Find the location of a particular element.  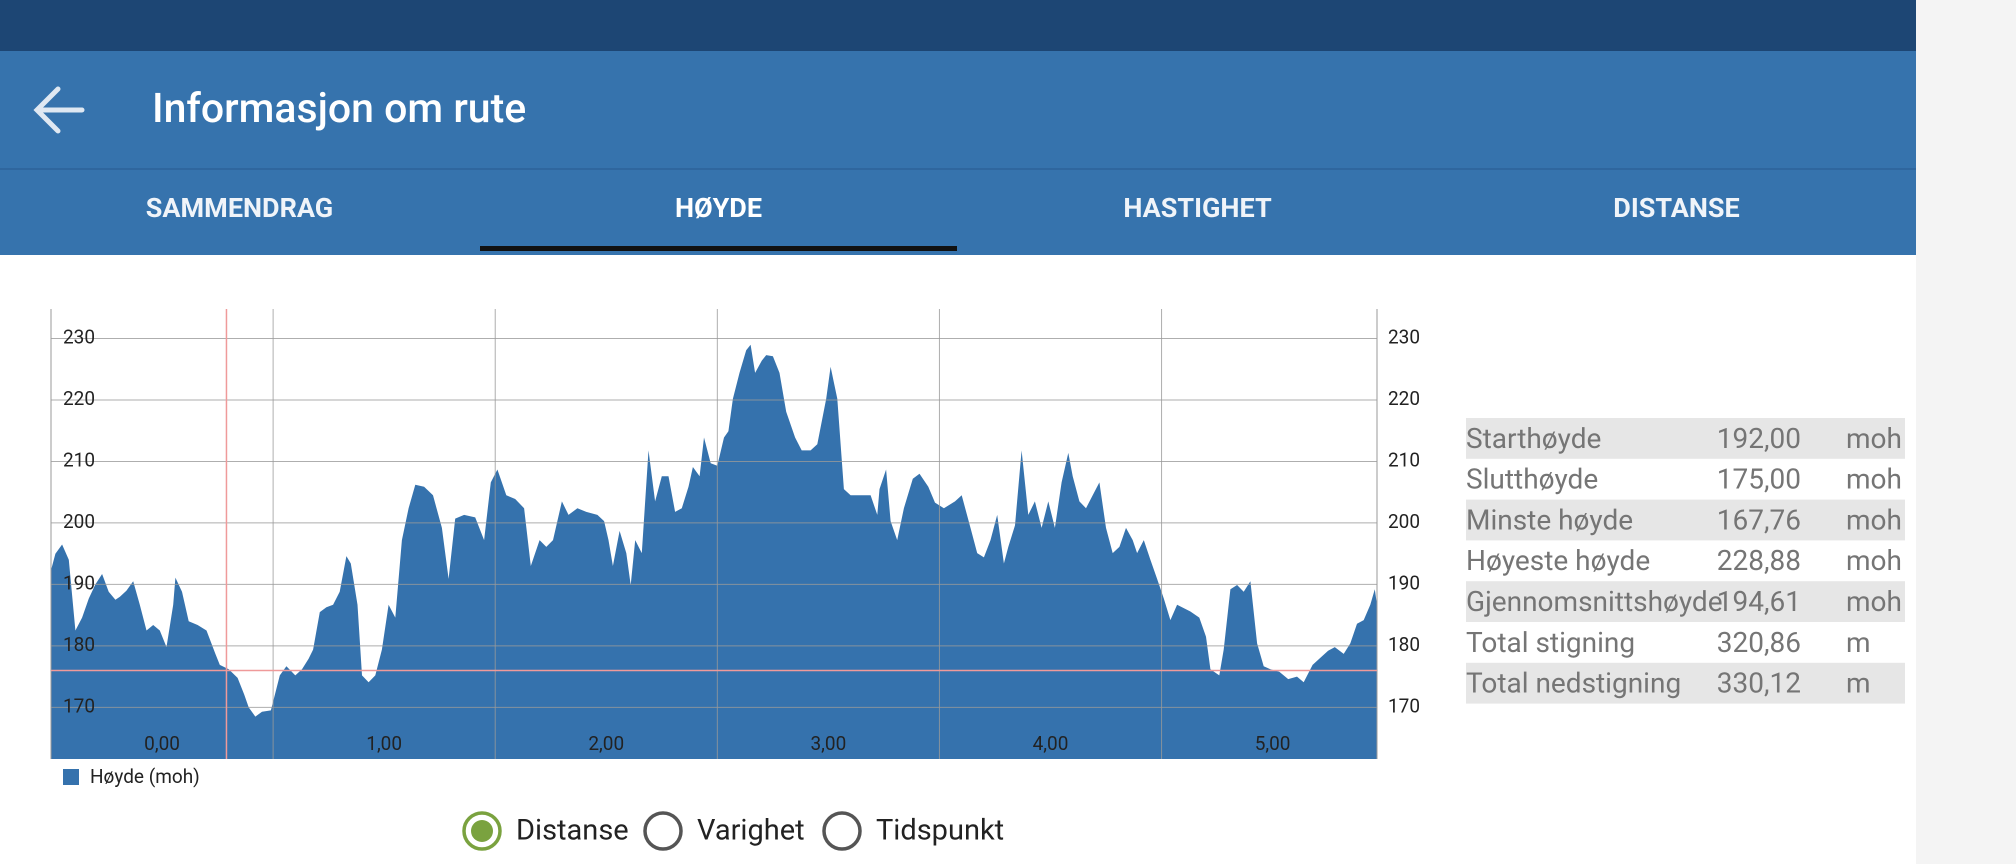

stat-label: Gjennomsnittshøyde is located at coordinates (1594, 601).